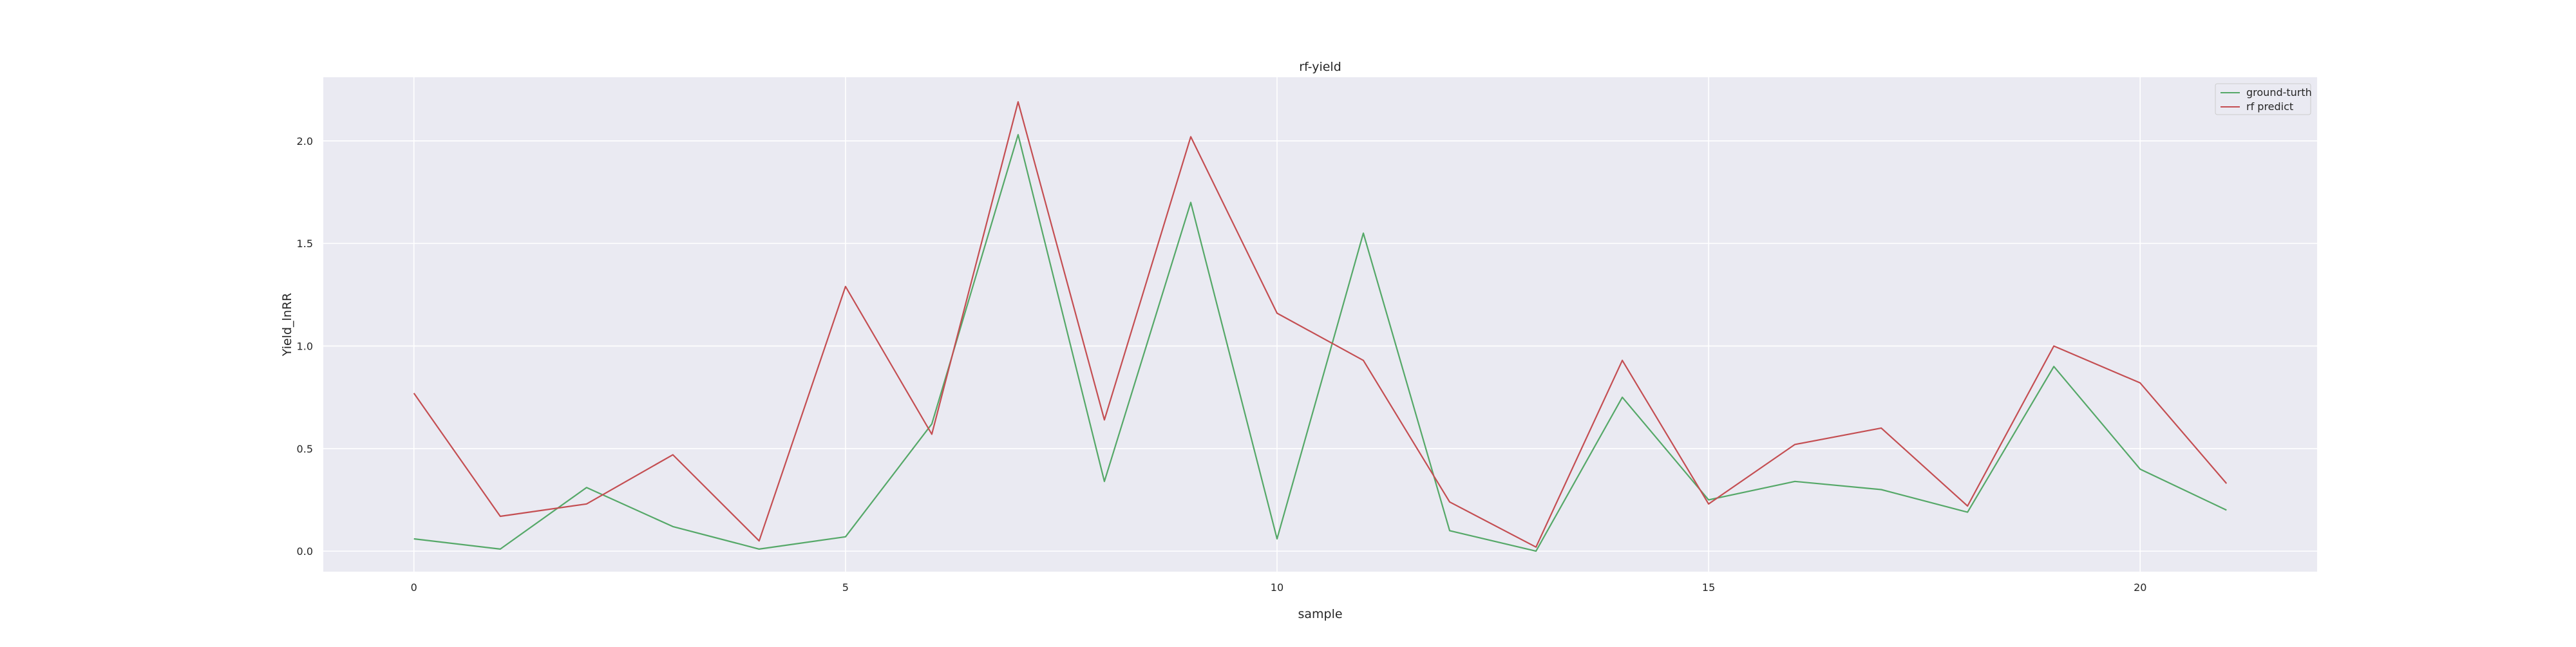 The image size is (2576, 647). I want to click on y-axis-label: Yield_lnRR, so click(287, 325).